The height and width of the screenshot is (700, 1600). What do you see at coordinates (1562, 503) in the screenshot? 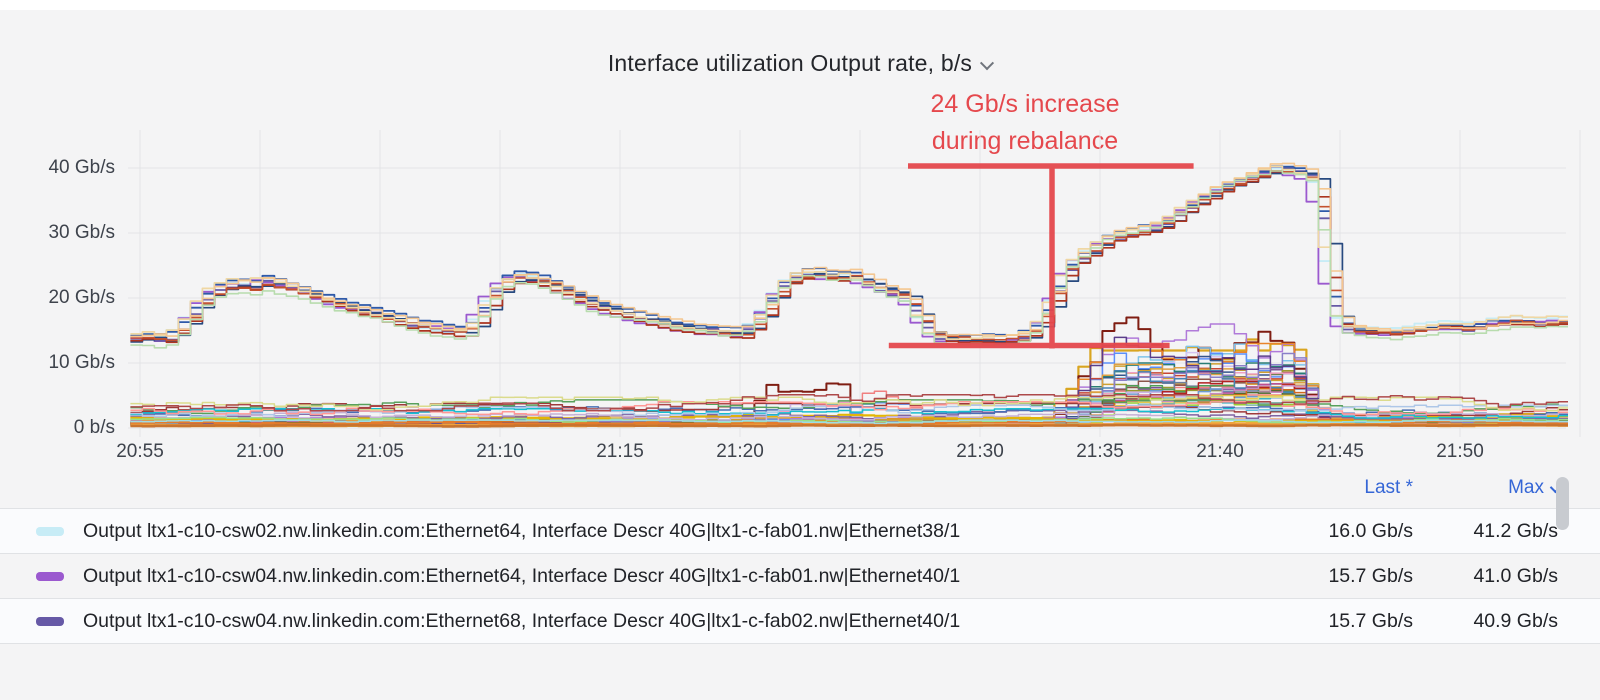
I see `legend-scrollbar` at bounding box center [1562, 503].